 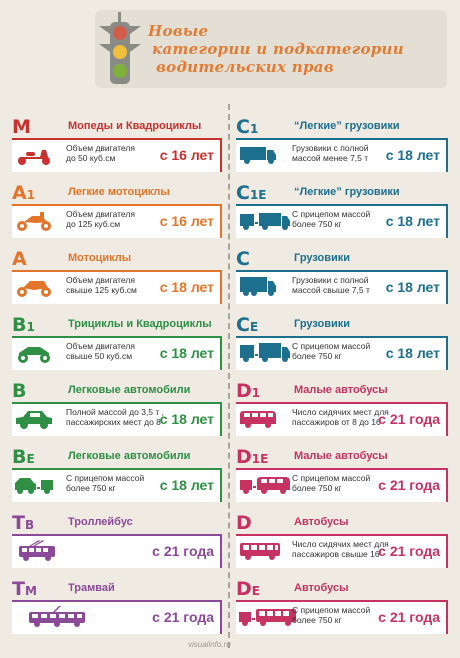 I want to click on motorcycle-icon, so click(x=34, y=289).